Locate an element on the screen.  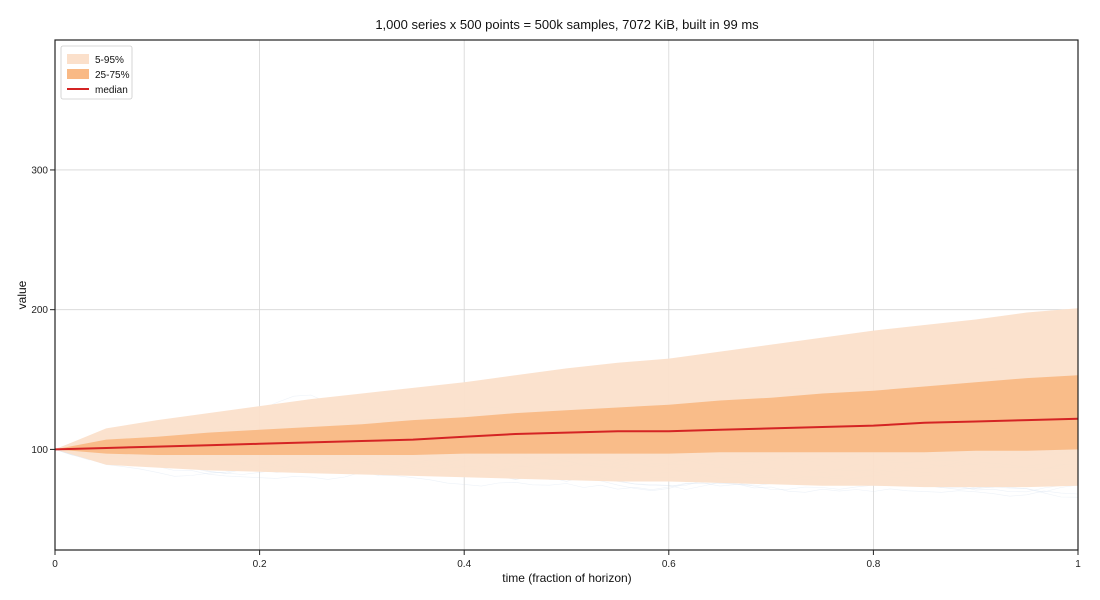
legend-swatch-inner is located at coordinates (78, 74).